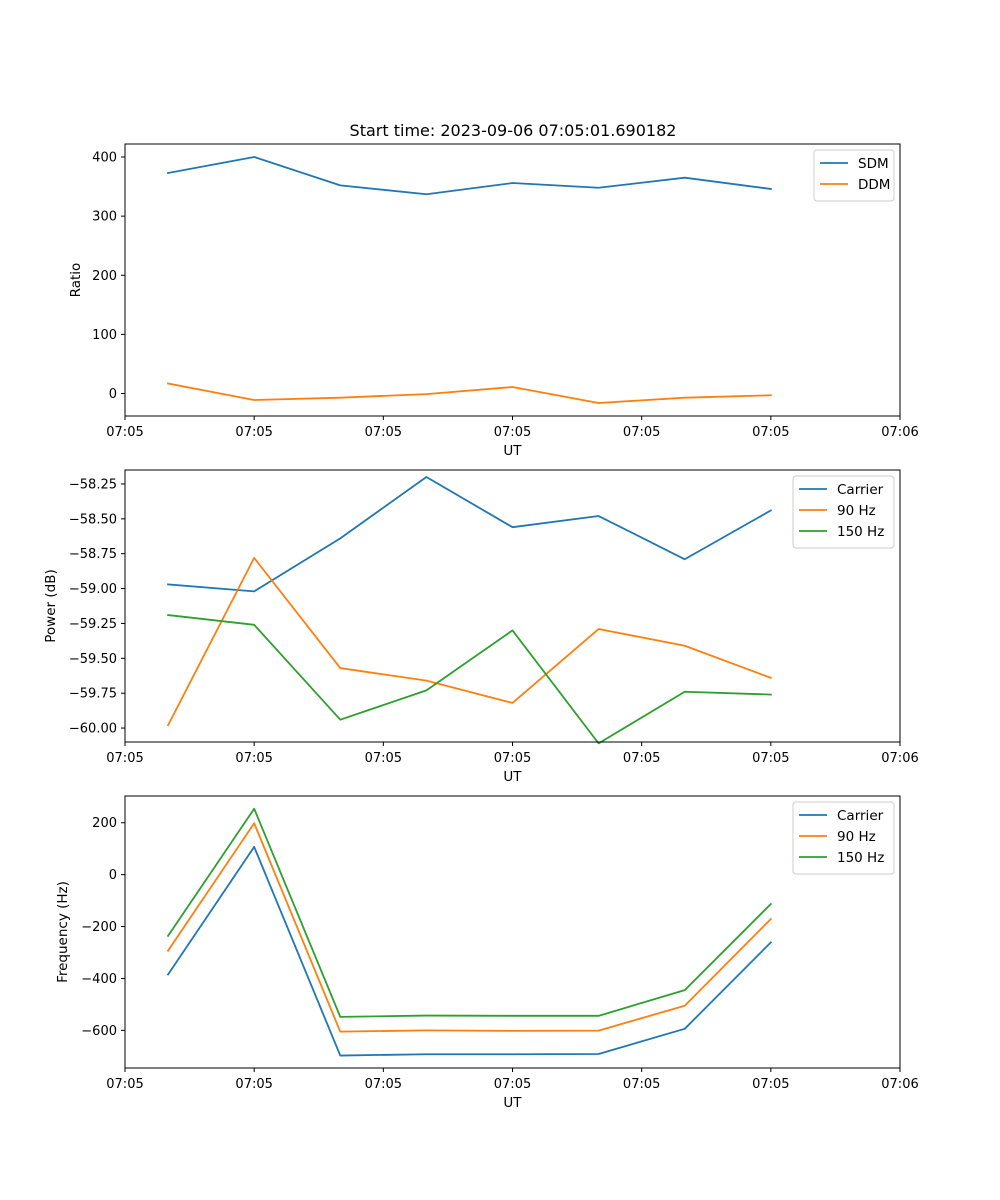 This screenshot has height=1200, width=1000. Describe the element at coordinates (104, 217) in the screenshot. I see `y-tick-label: 300` at that location.